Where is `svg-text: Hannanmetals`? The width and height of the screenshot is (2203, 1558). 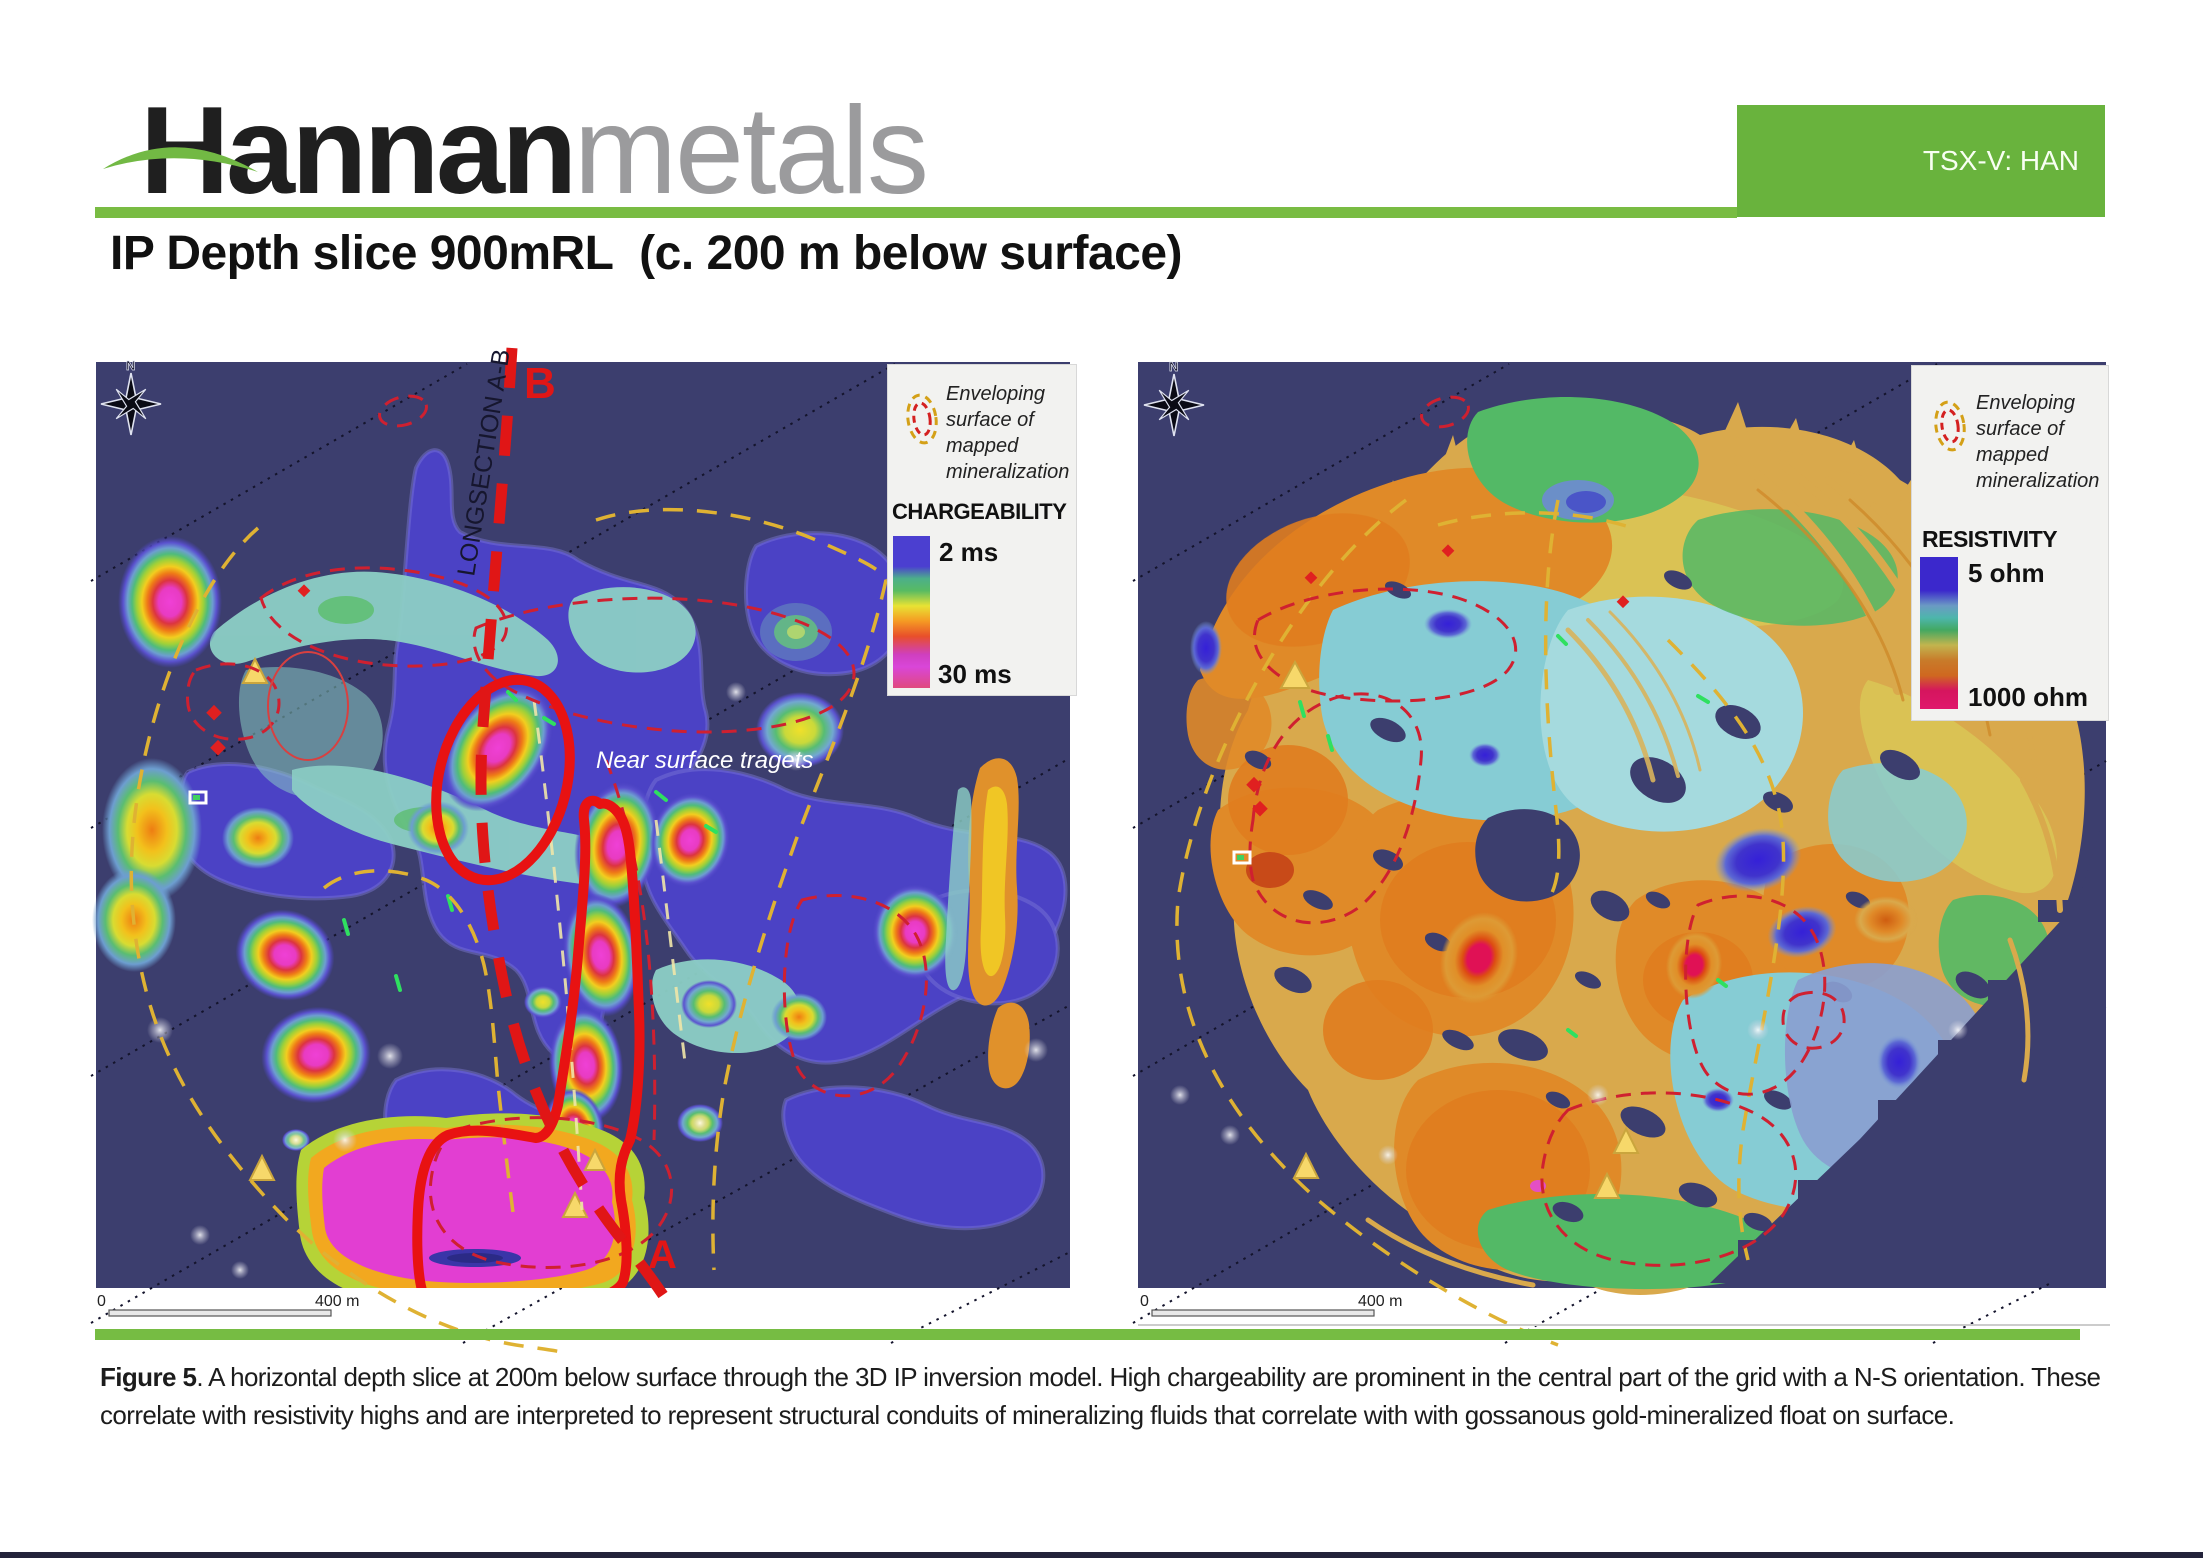 svg-text: Hannanmetals is located at coordinates (533, 146).